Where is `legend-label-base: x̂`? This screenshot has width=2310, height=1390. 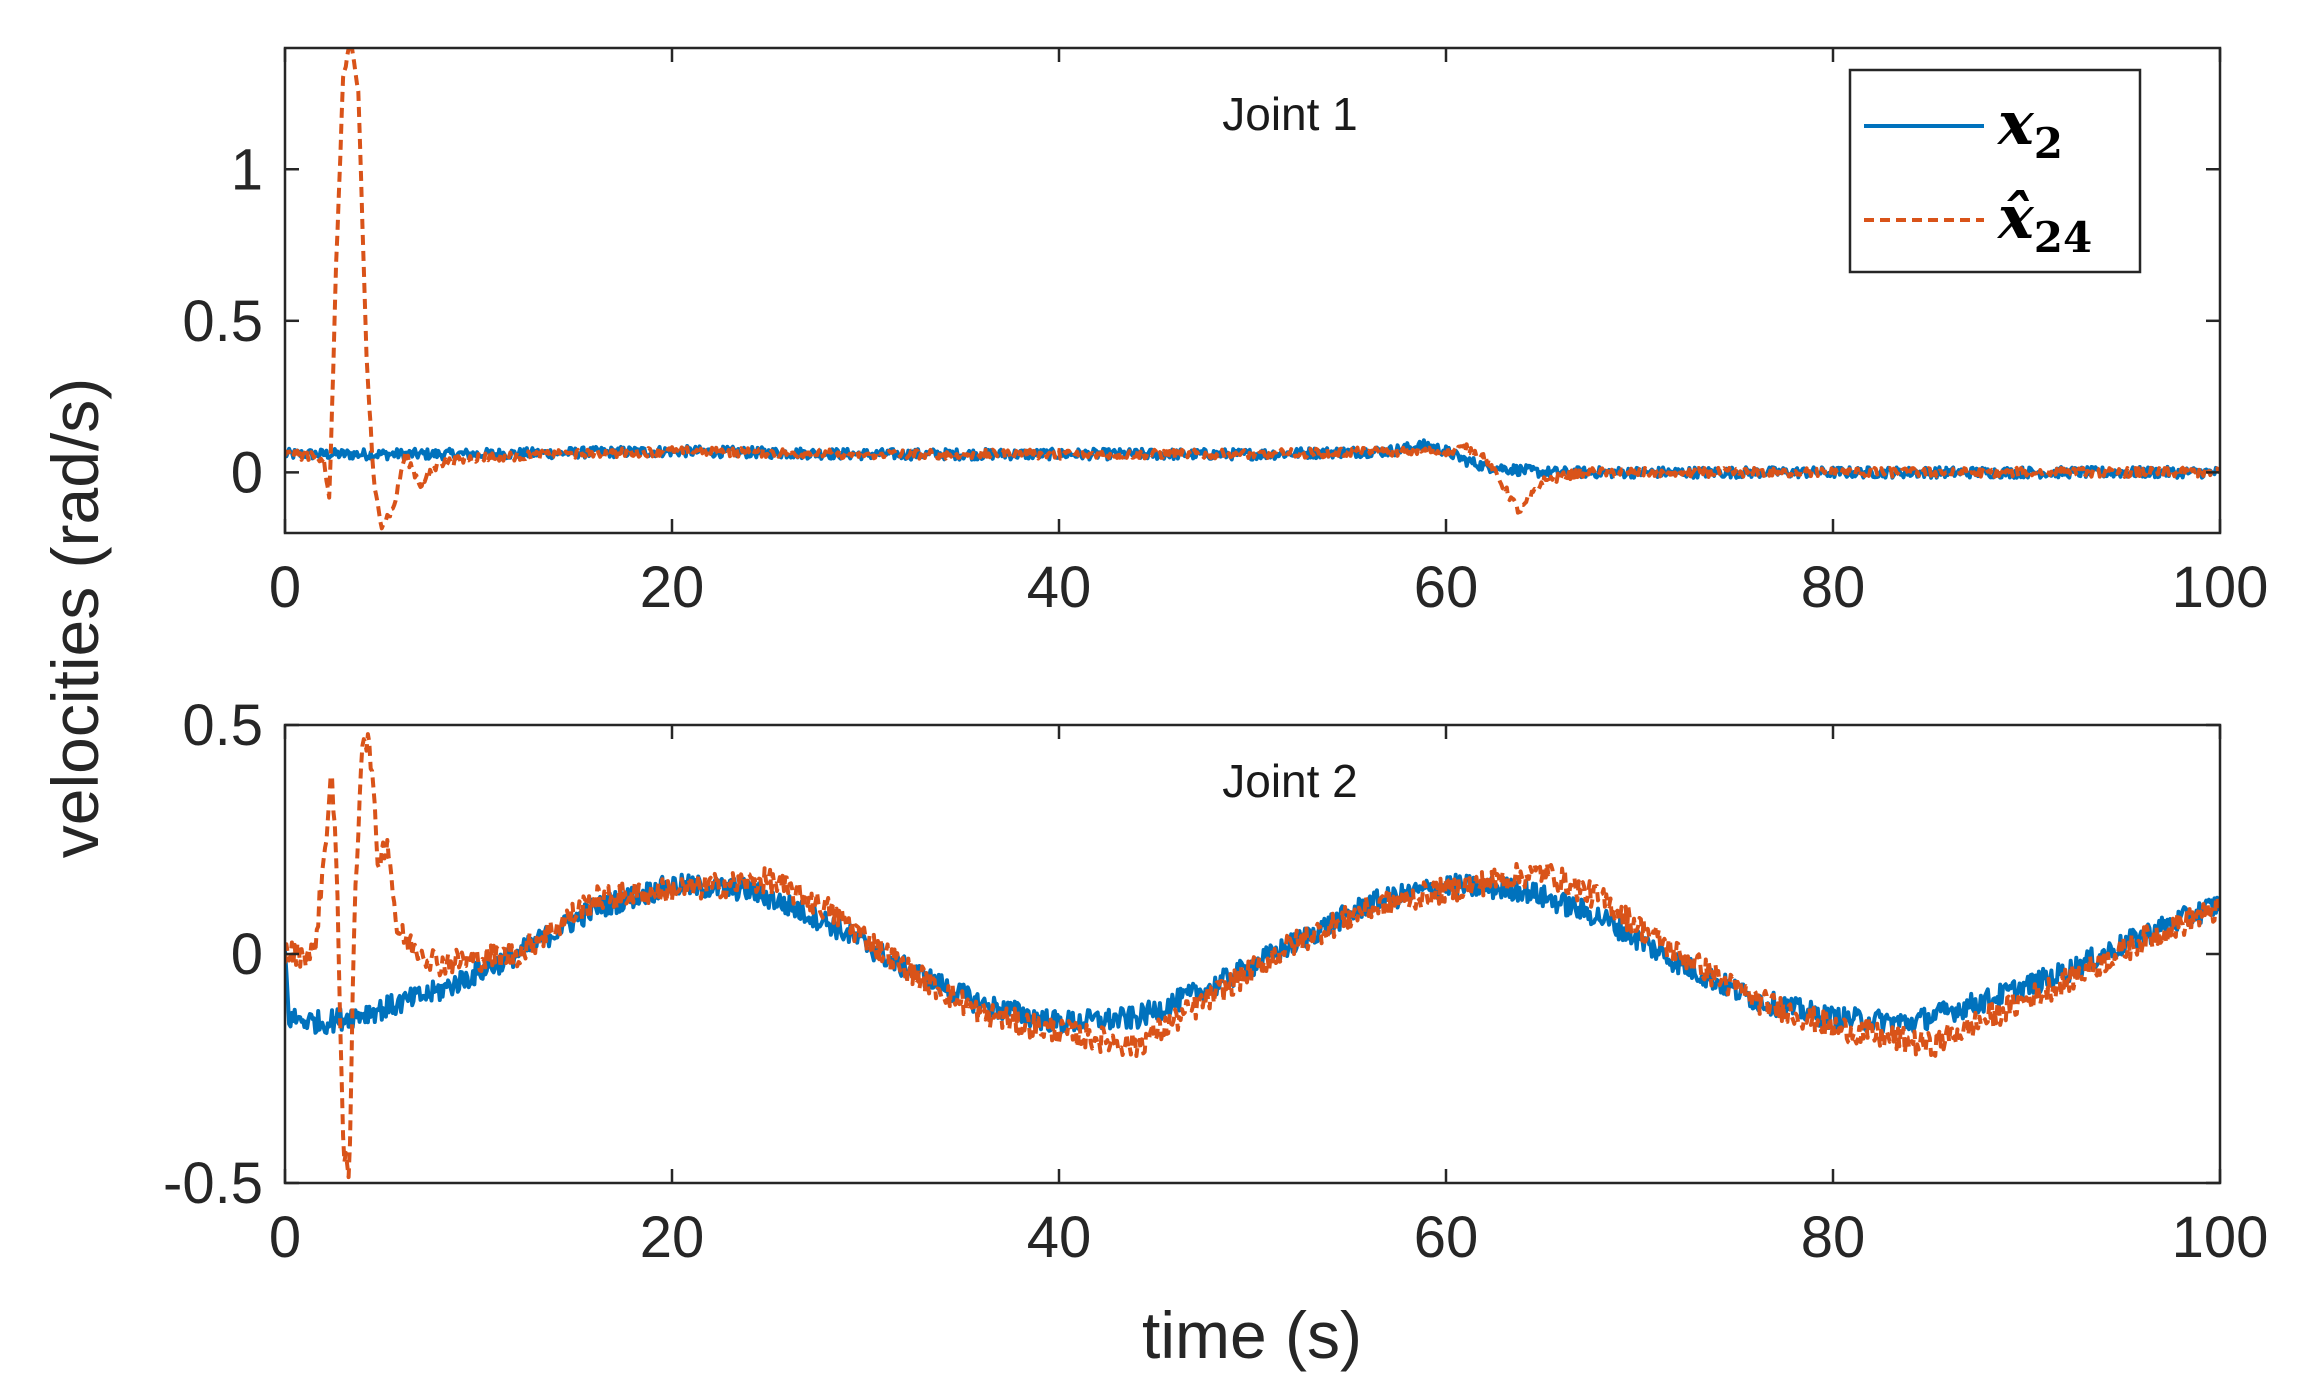 legend-label-base: x̂ is located at coordinates (2015, 218).